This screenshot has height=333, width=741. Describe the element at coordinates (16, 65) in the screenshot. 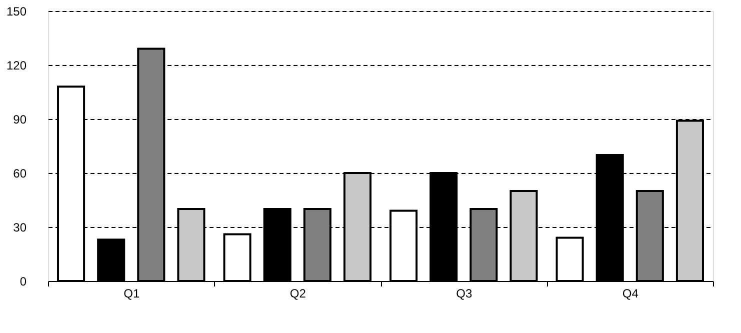

I see `y-tick-label: 120` at that location.